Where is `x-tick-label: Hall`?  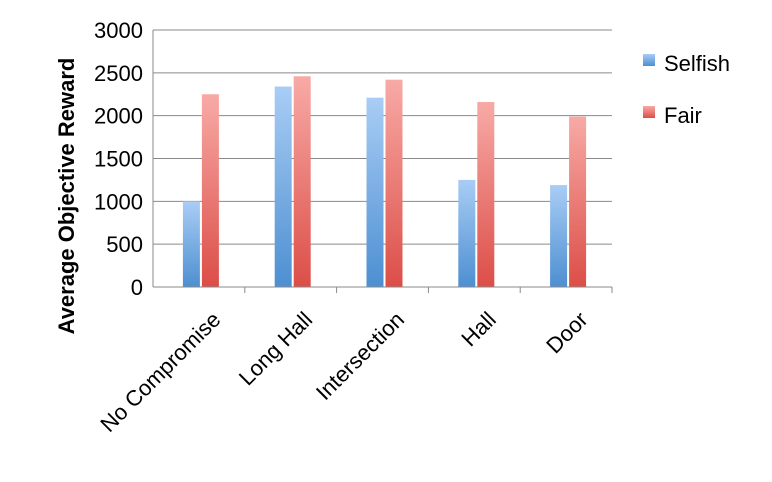
x-tick-label: Hall is located at coordinates (478, 329).